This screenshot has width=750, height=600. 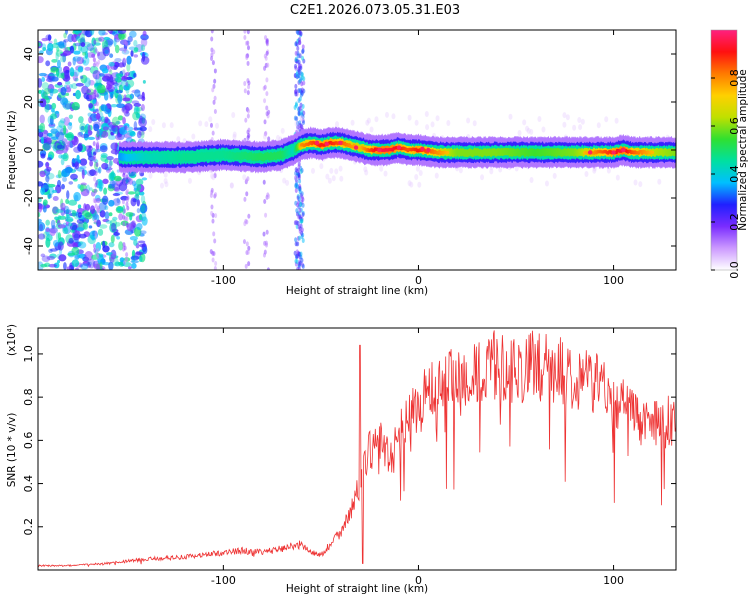 I want to click on ridge-peak, so click(x=340, y=142).